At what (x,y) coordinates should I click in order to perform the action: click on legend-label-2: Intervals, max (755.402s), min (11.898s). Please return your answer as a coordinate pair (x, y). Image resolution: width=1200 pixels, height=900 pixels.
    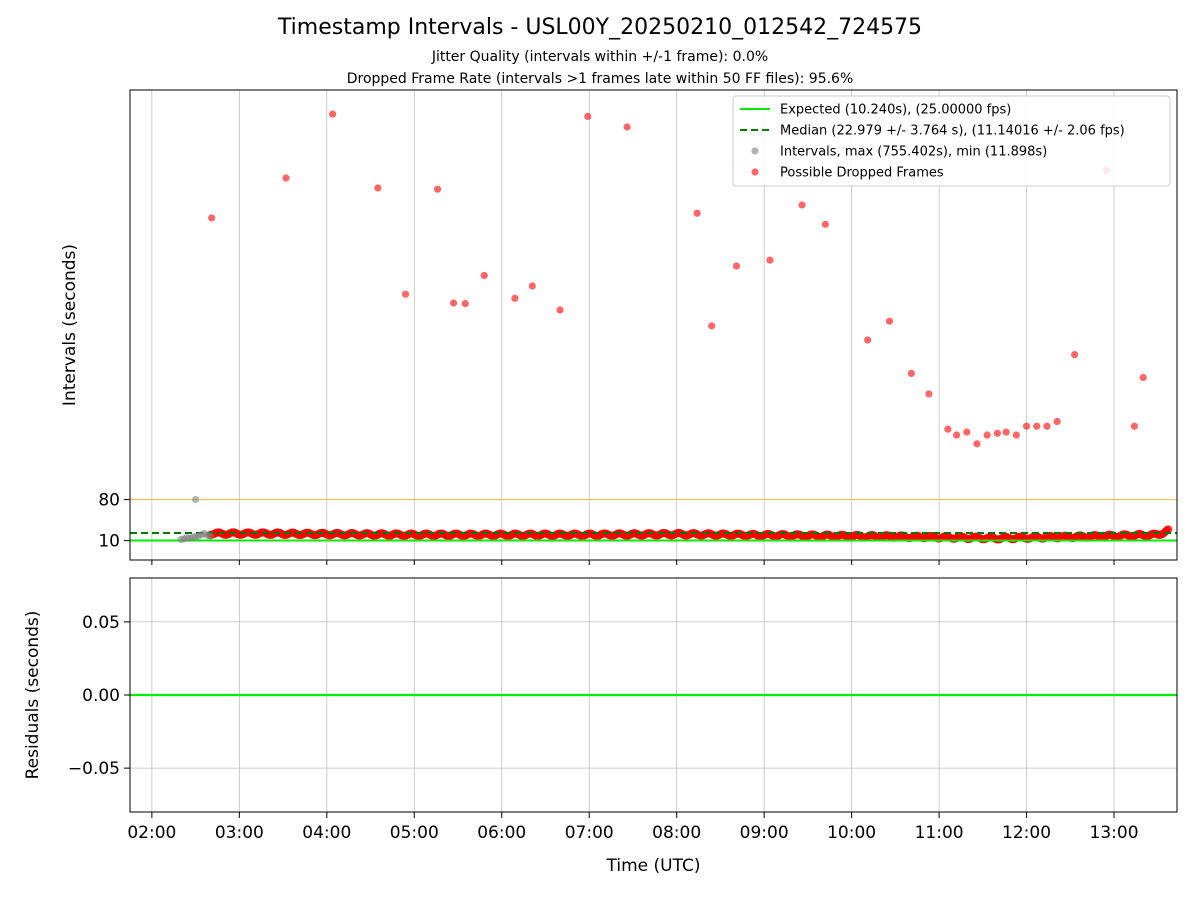
    Looking at the image, I should click on (913, 152).